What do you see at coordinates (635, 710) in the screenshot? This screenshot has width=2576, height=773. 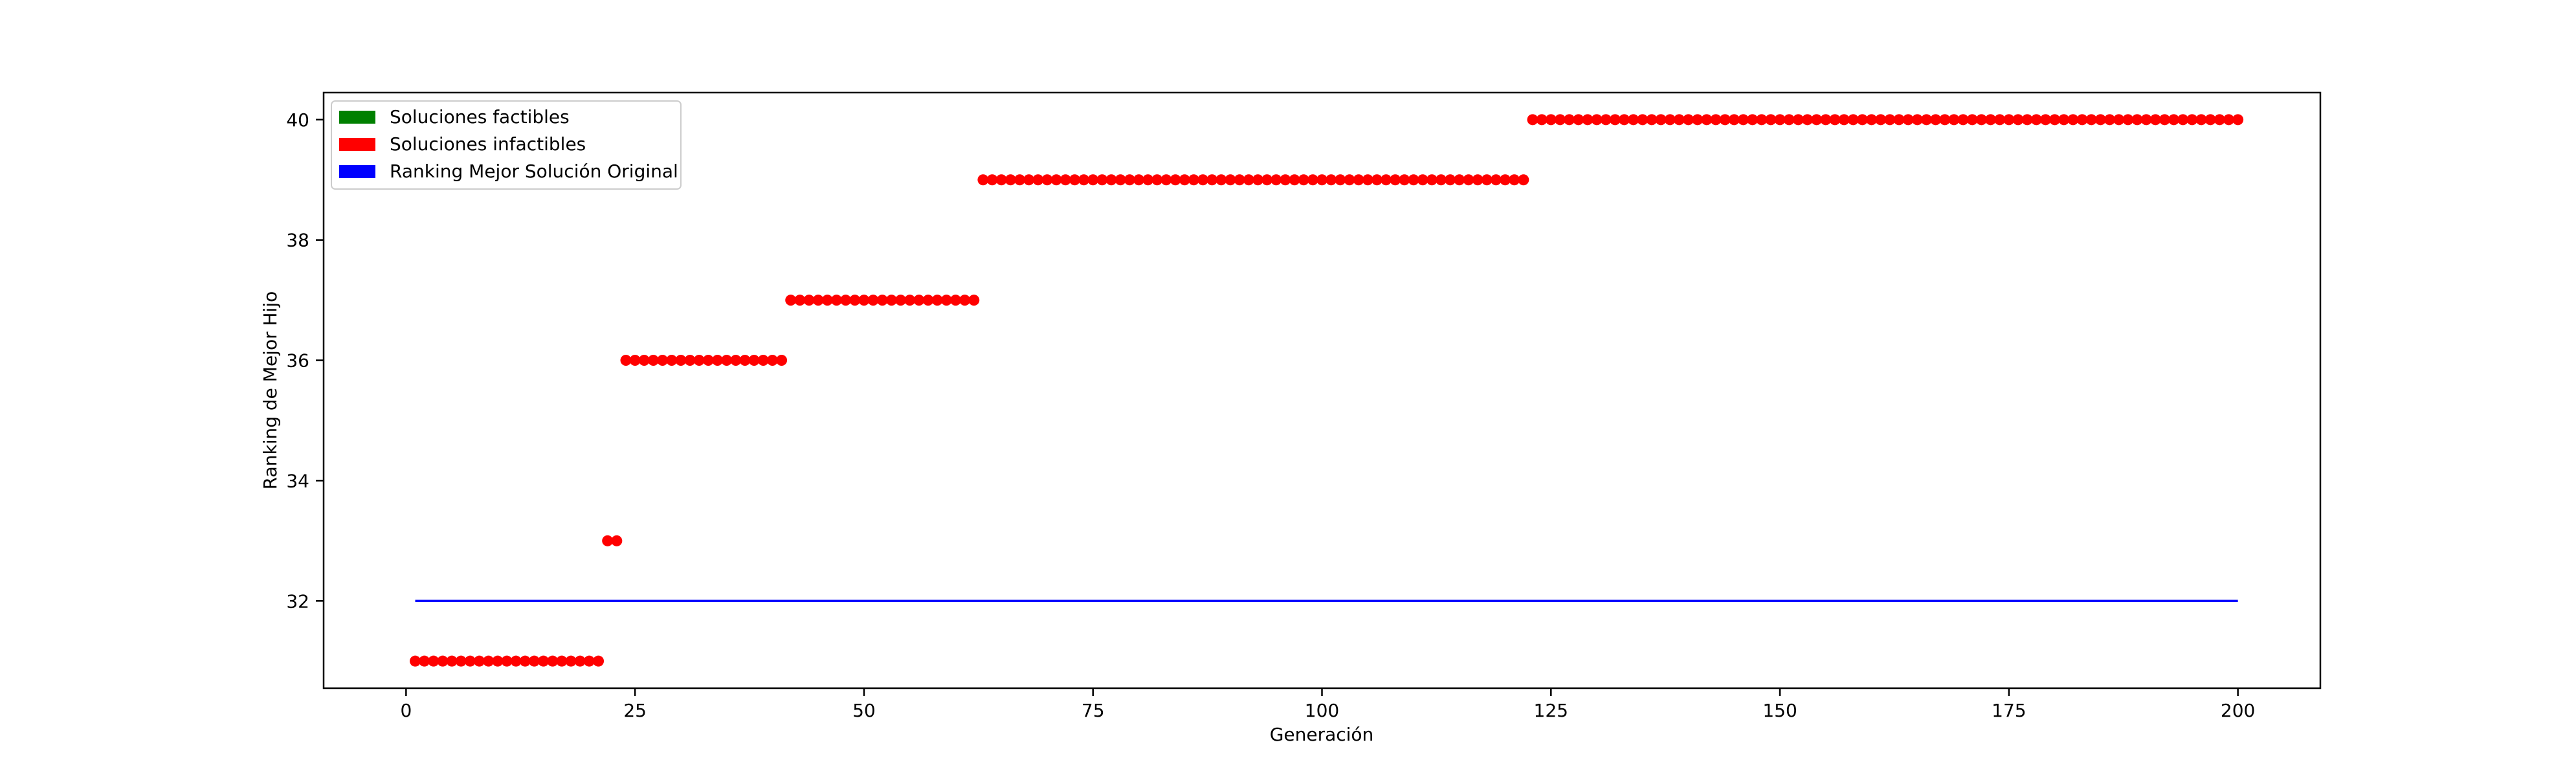 I see `x-tick-label: 25` at bounding box center [635, 710].